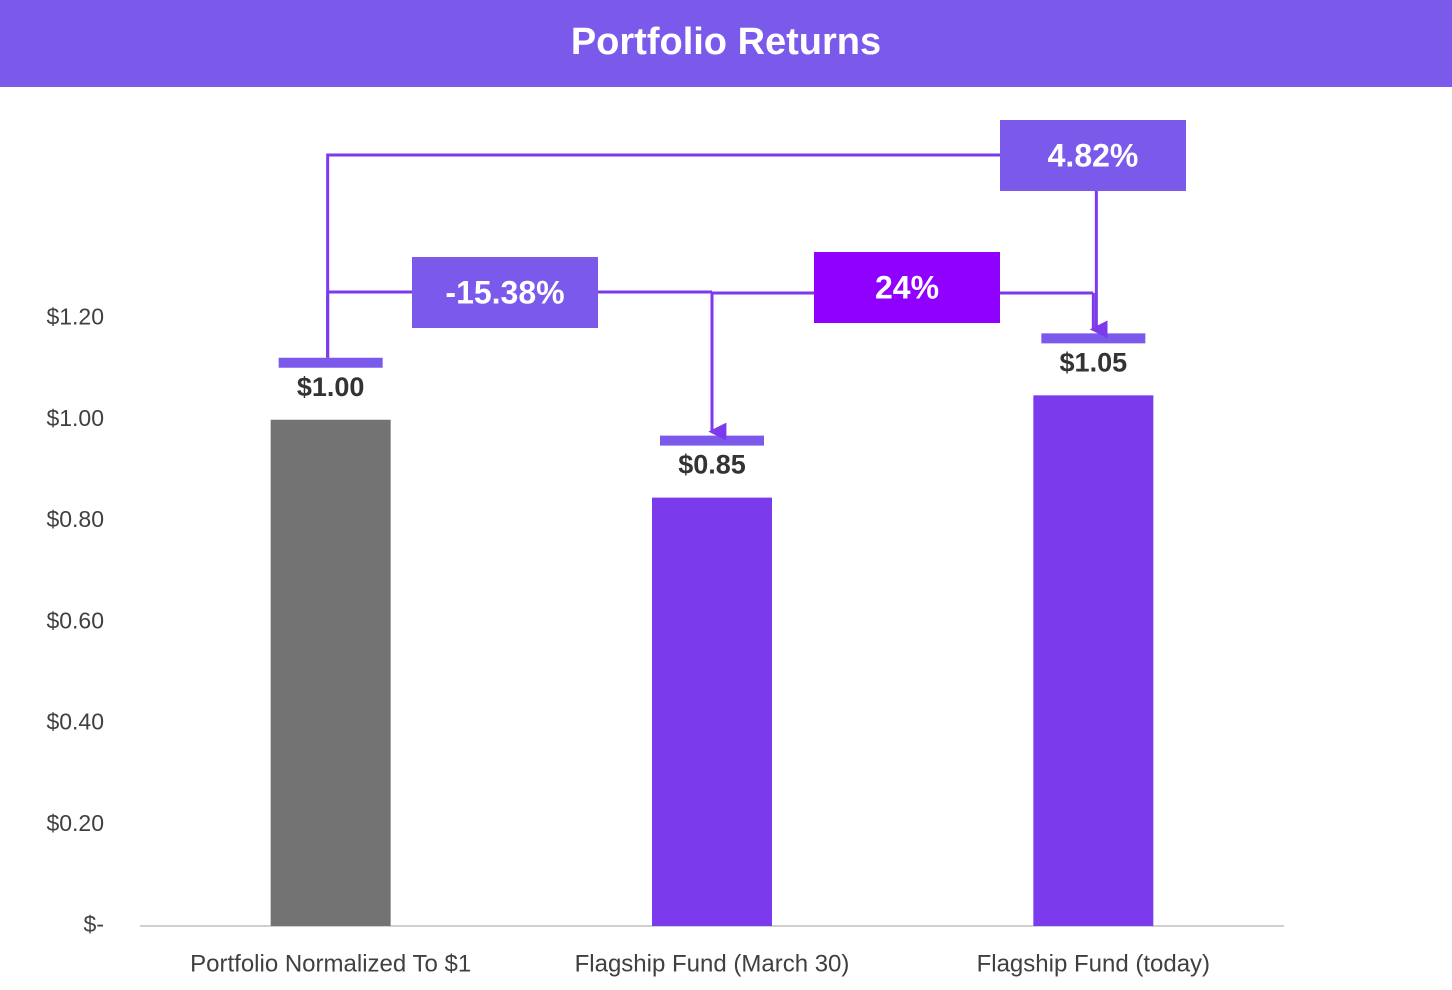 The image size is (1452, 990). What do you see at coordinates (75, 519) in the screenshot?
I see `y-tick-label: $0.80` at bounding box center [75, 519].